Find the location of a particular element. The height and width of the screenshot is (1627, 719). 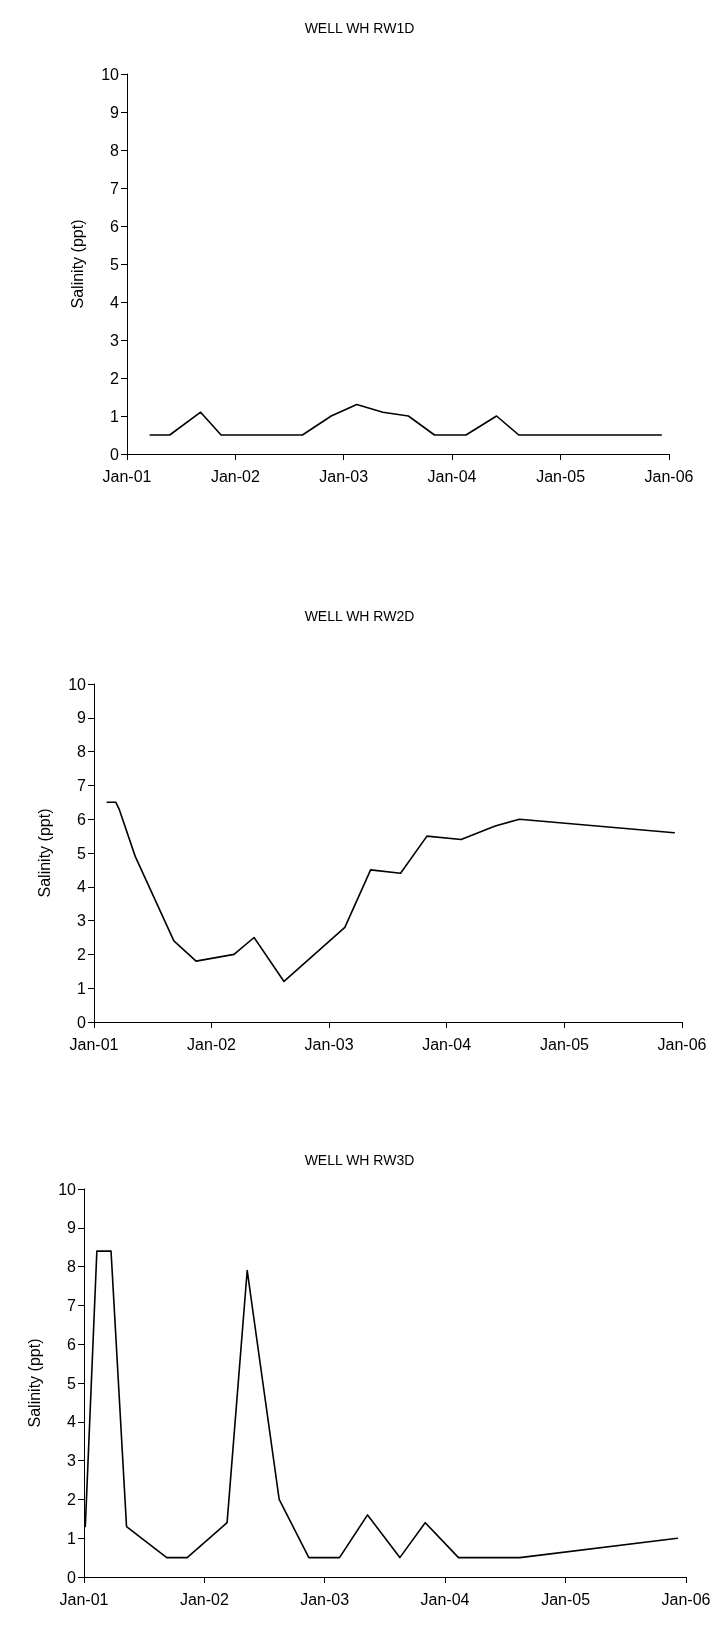

chart-title: WELL WH RW3D is located at coordinates (359, 1160).